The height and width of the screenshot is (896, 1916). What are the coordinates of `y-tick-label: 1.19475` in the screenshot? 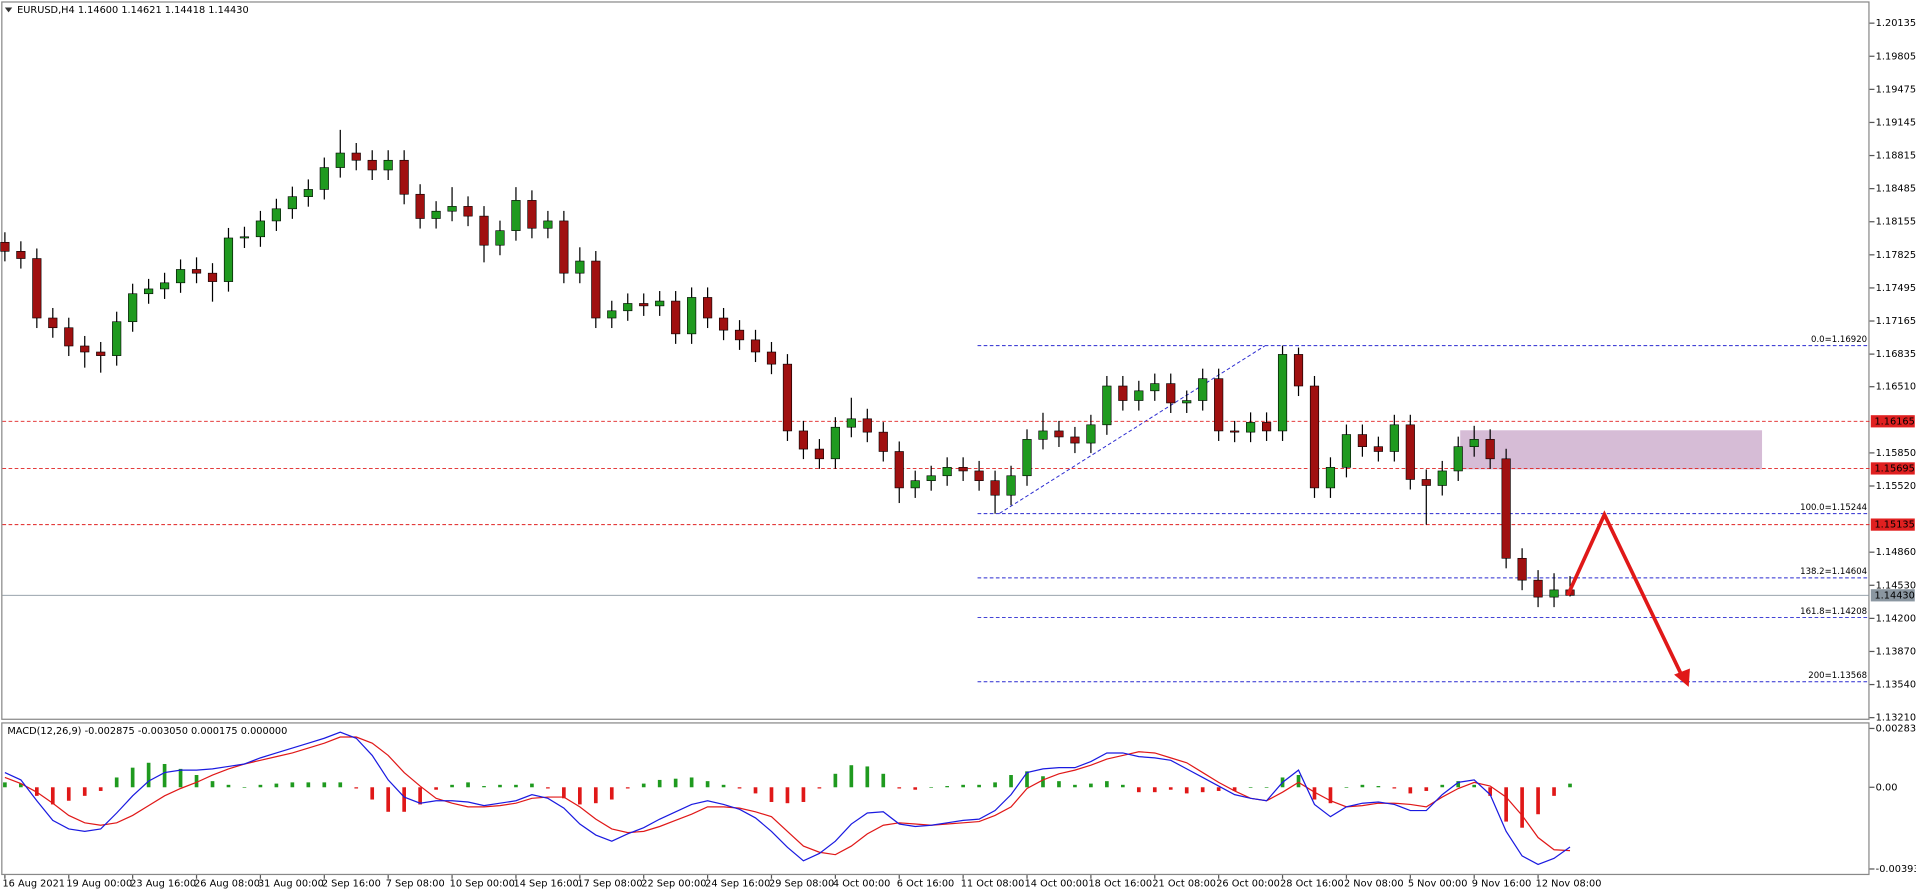 It's located at (1896, 89).